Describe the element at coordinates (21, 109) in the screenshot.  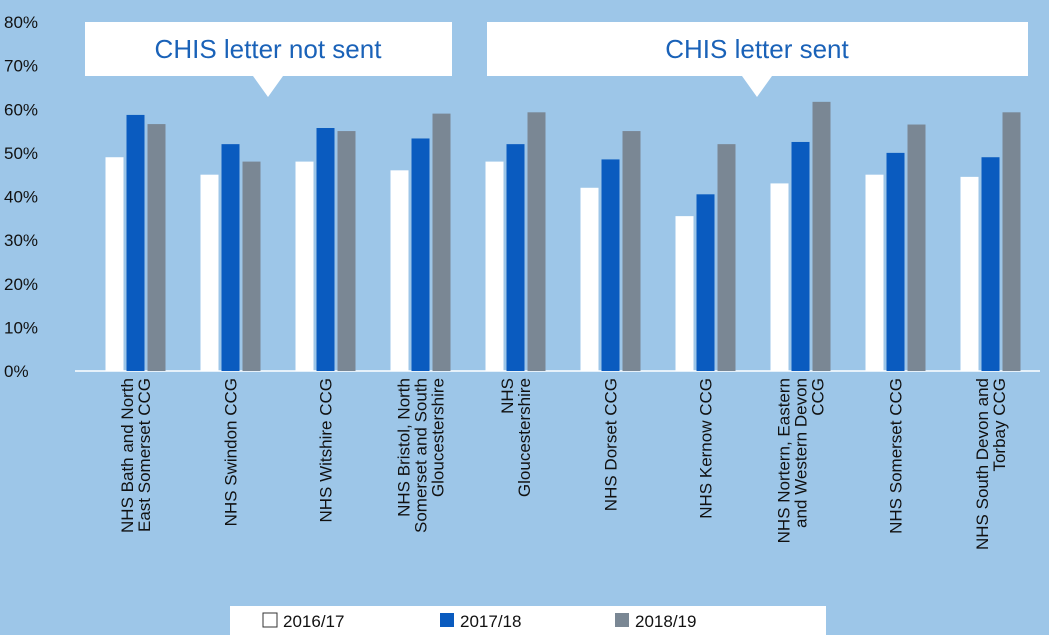
I see `y-tick-label: 60%` at that location.